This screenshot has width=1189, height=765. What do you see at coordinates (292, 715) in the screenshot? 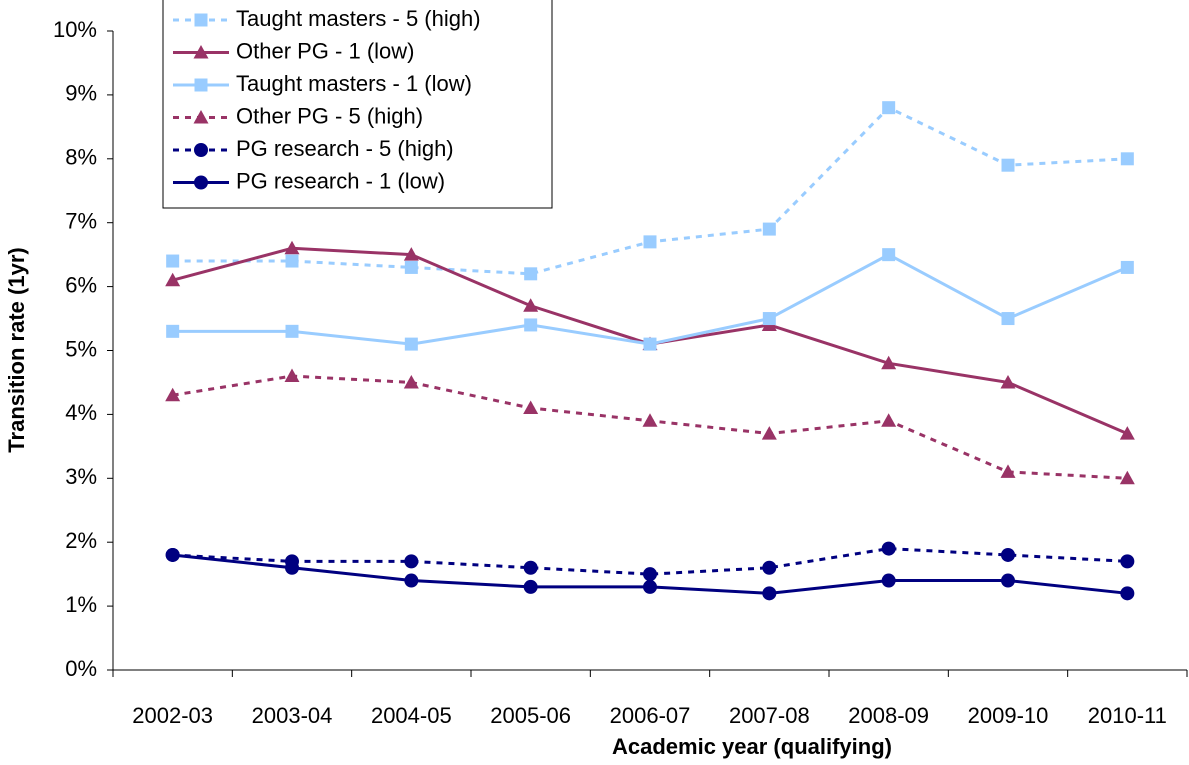
I see `x-tick-label: 2003-04` at bounding box center [292, 715].